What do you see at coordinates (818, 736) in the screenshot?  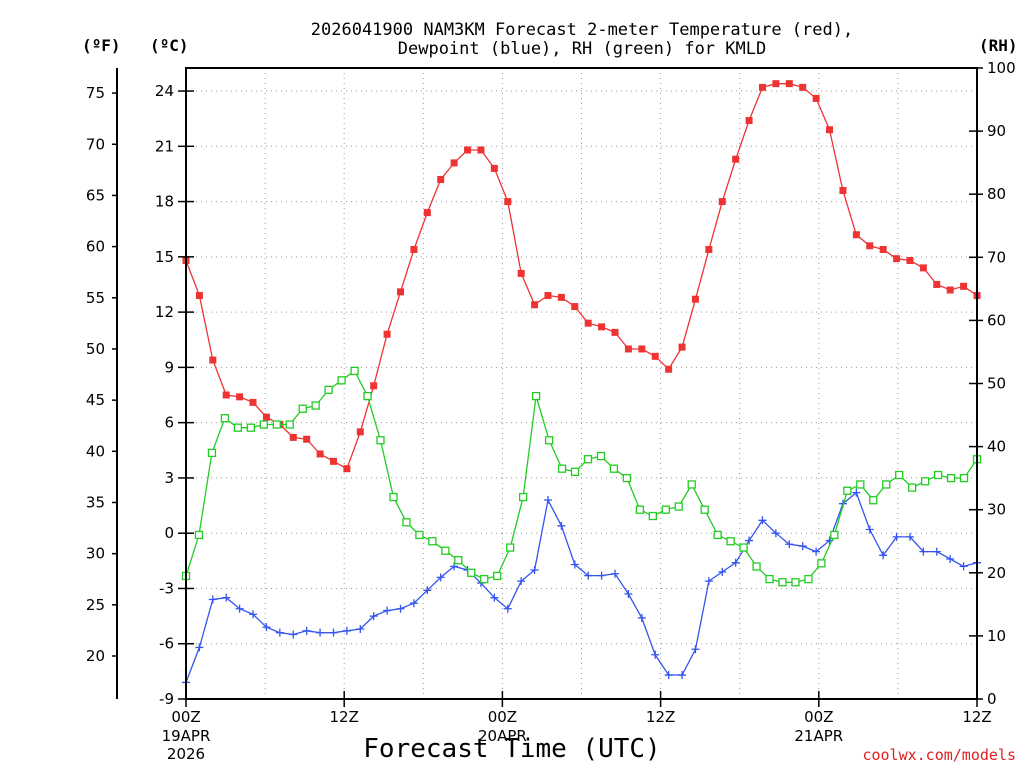 I see `x-tick-date: 21APR` at bounding box center [818, 736].